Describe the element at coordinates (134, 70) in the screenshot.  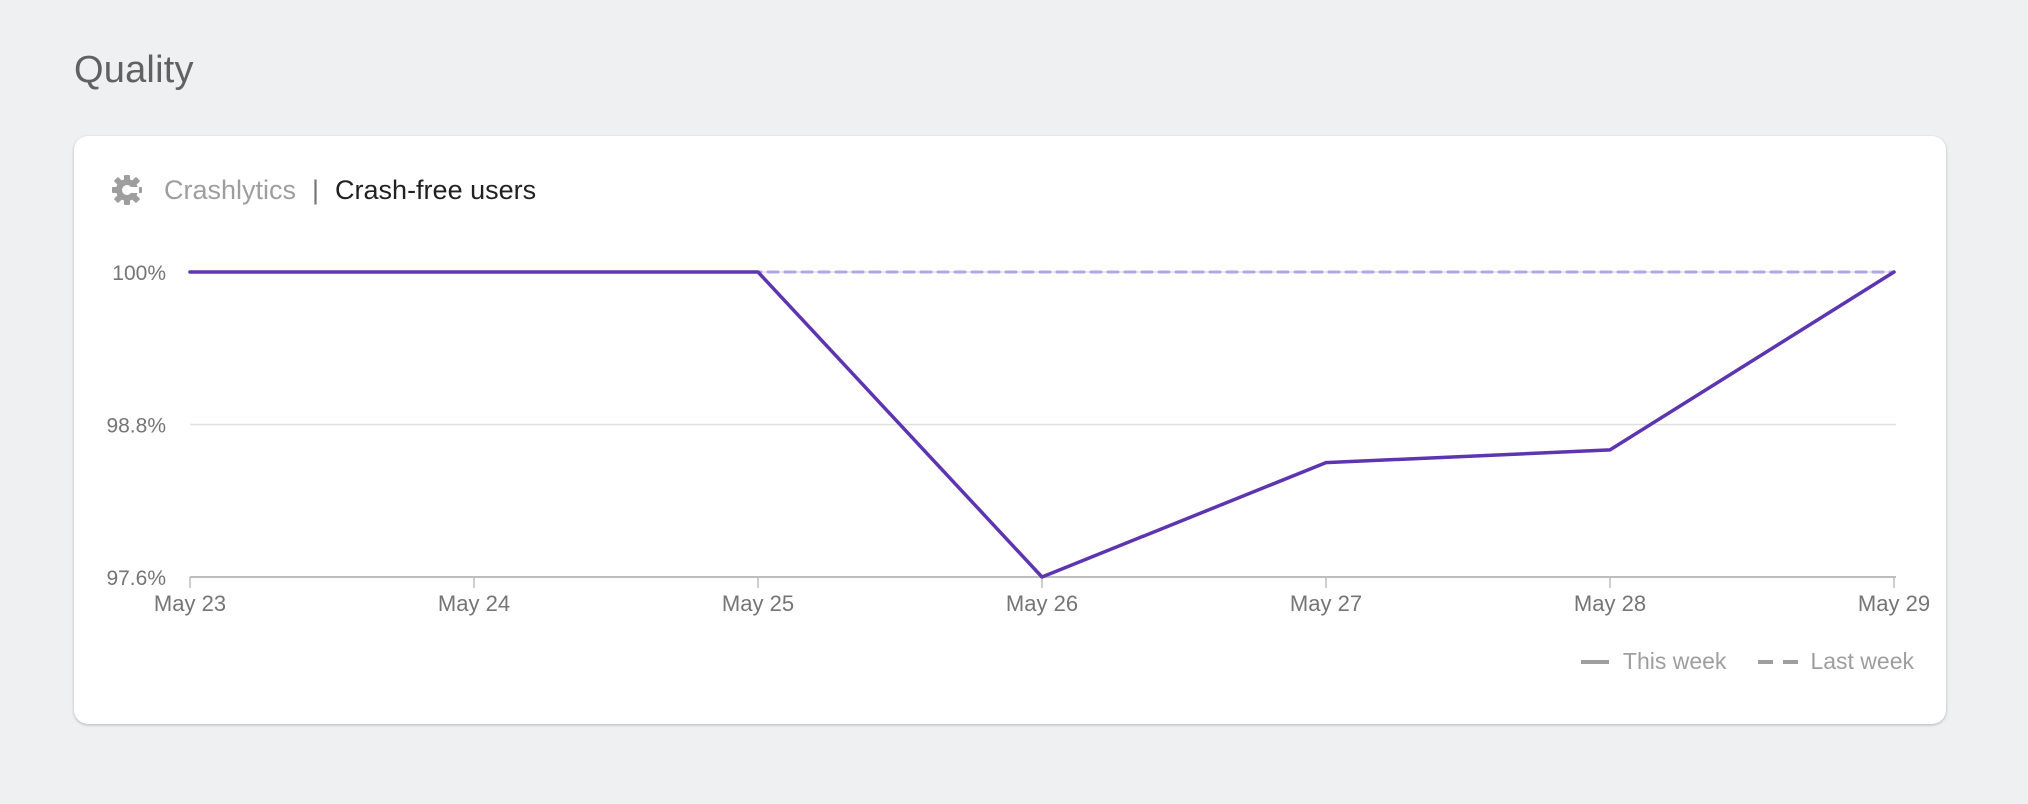
I see `section-title: Quality` at that location.